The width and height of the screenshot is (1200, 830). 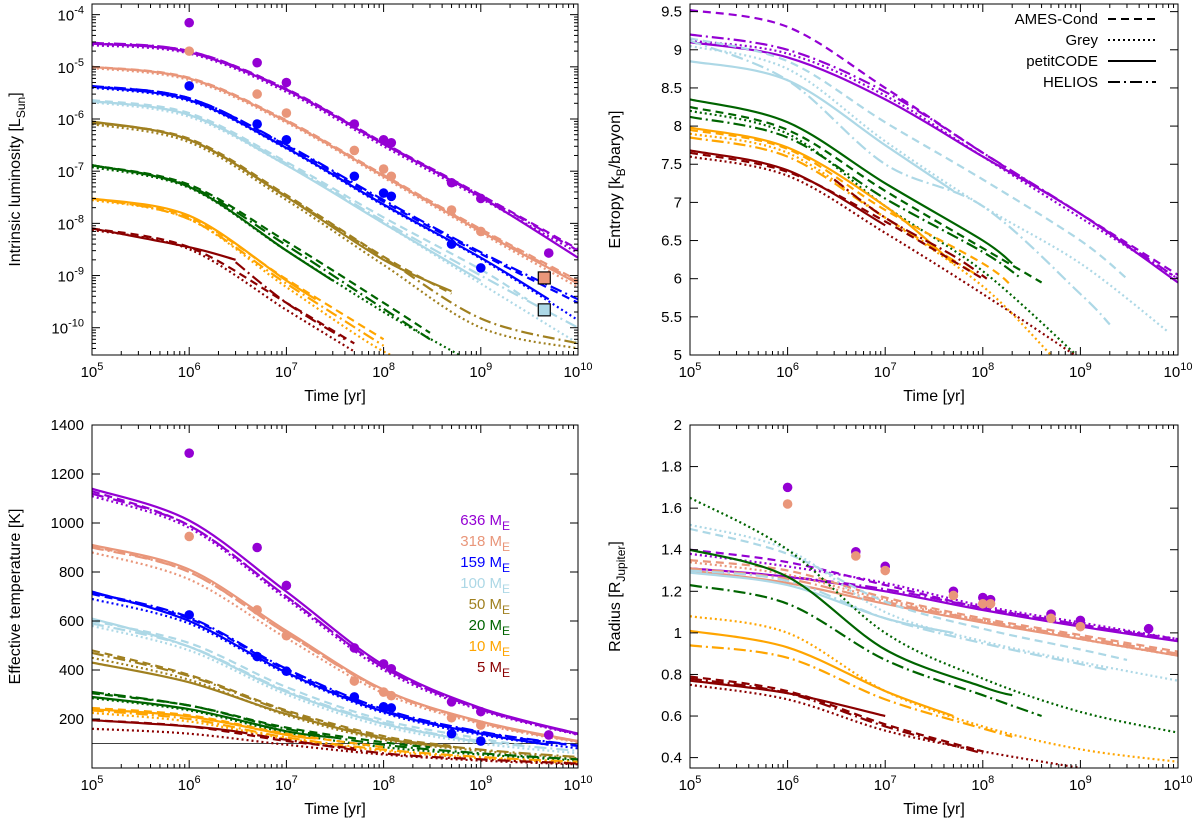 I want to click on series-line-636m-petitcode, so click(x=934, y=605).